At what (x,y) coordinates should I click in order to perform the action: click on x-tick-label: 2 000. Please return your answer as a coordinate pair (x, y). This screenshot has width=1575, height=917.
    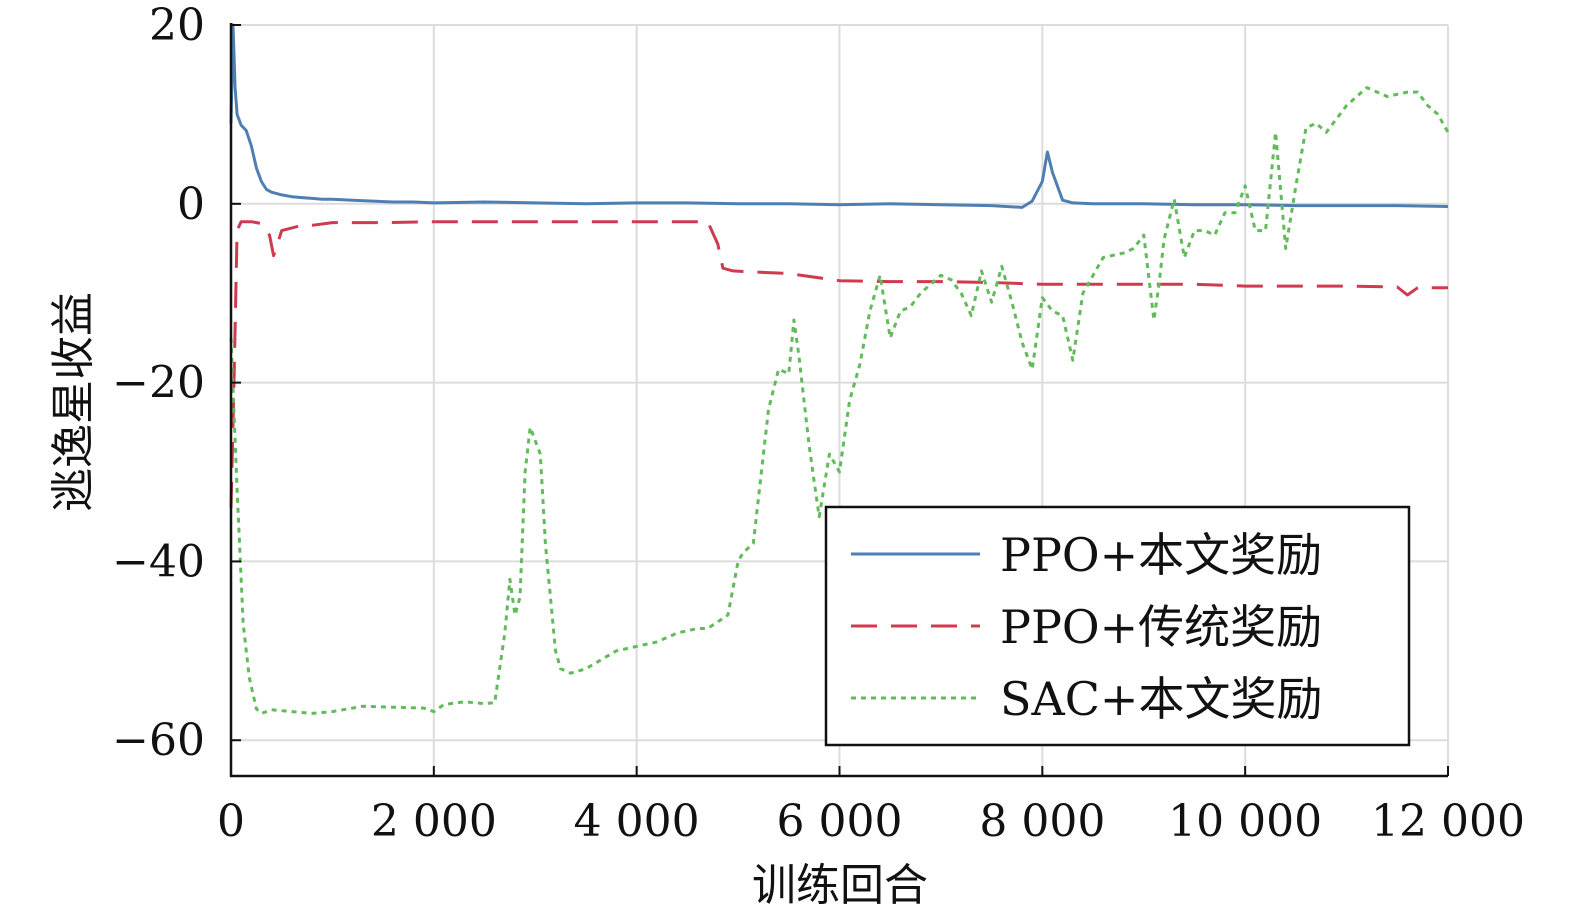
    Looking at the image, I should click on (434, 821).